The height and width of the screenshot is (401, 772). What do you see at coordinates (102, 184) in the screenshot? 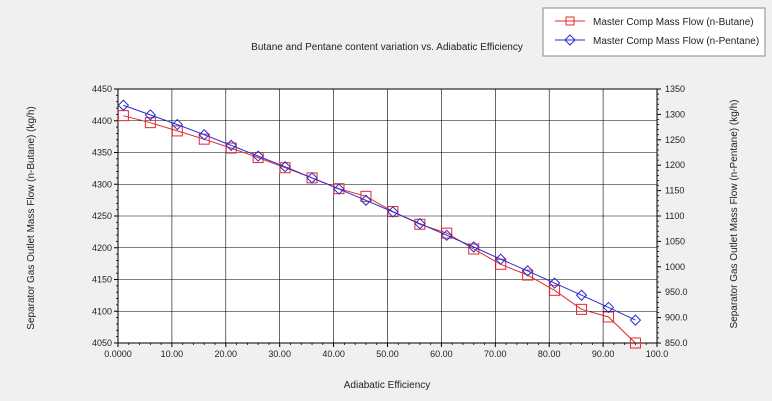
I see `y-left-tick-label: 4300` at bounding box center [102, 184].